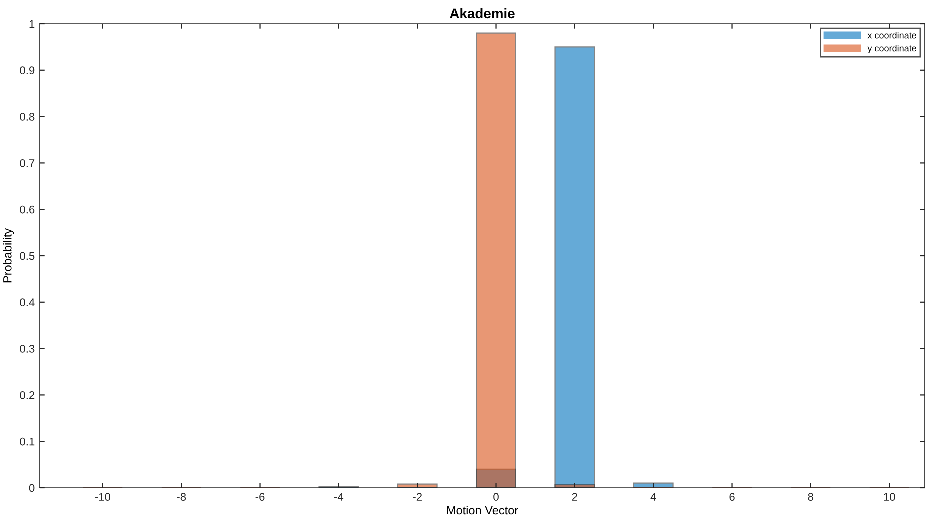  I want to click on y-axis-title: Probability, so click(8, 255).